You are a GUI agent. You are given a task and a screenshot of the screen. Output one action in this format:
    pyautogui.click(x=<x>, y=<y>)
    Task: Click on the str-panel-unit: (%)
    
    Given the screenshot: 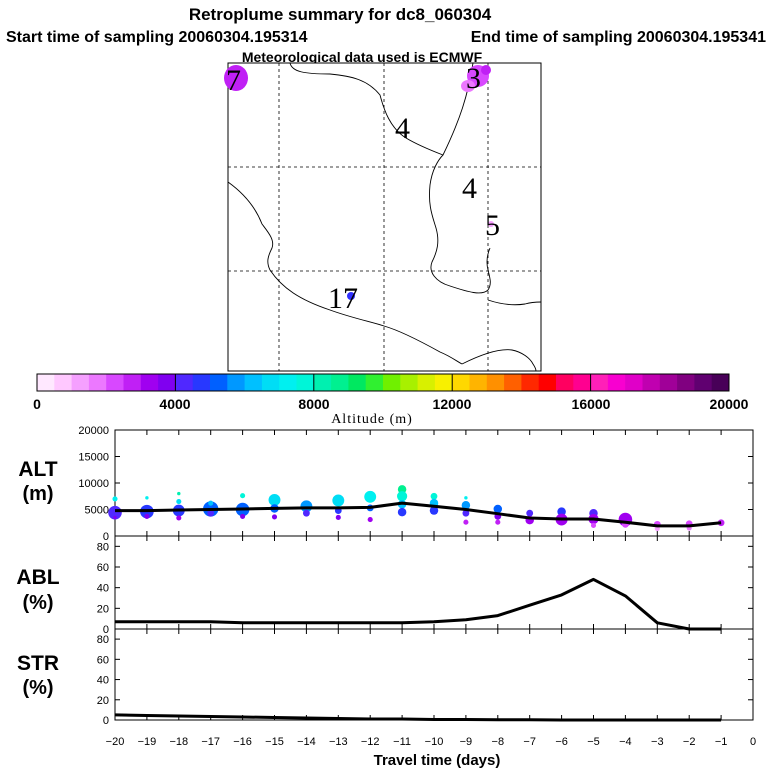 What is the action you would take?
    pyautogui.click(x=37, y=688)
    